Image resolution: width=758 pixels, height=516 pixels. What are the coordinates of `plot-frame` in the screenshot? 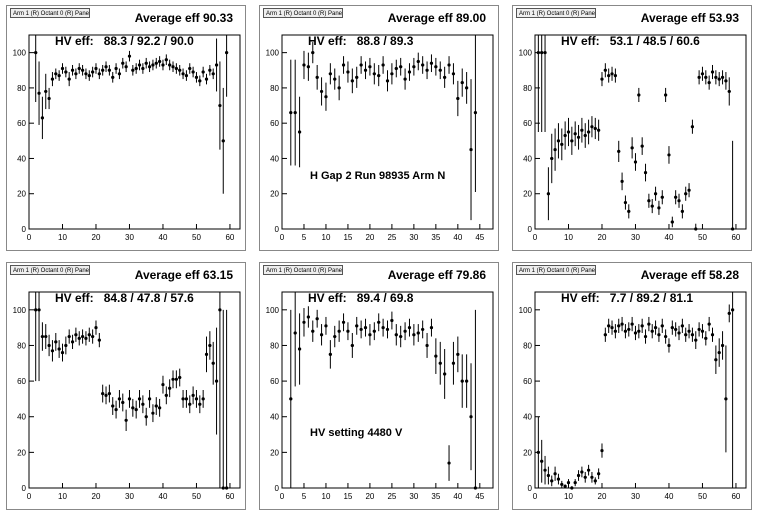 It's located at (134, 390).